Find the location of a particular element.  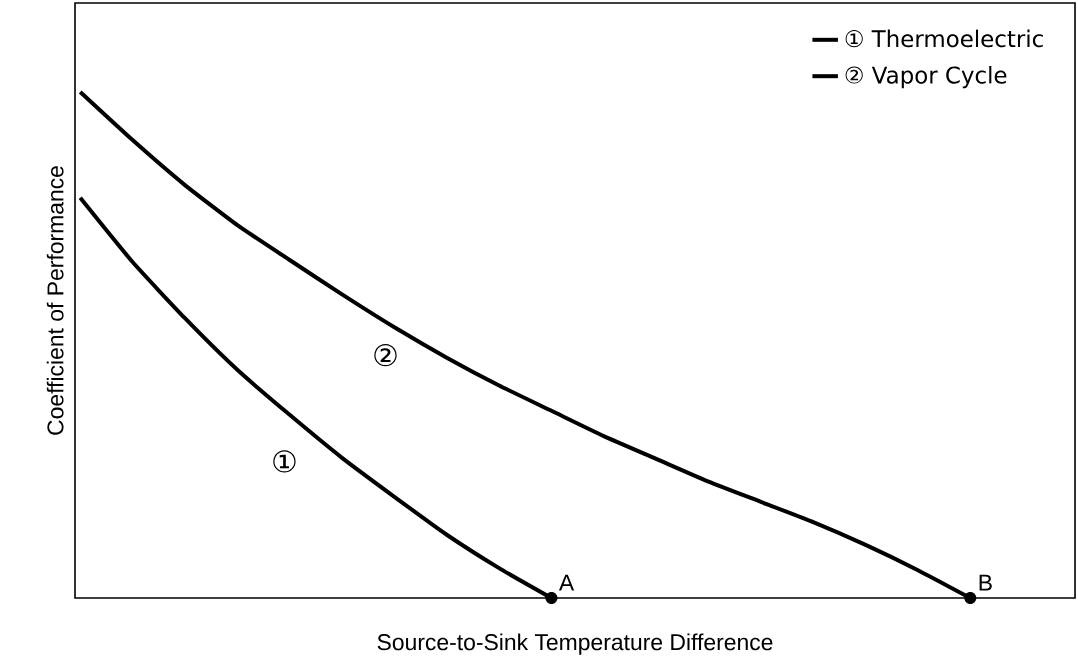

annotation: B is located at coordinates (985, 582).